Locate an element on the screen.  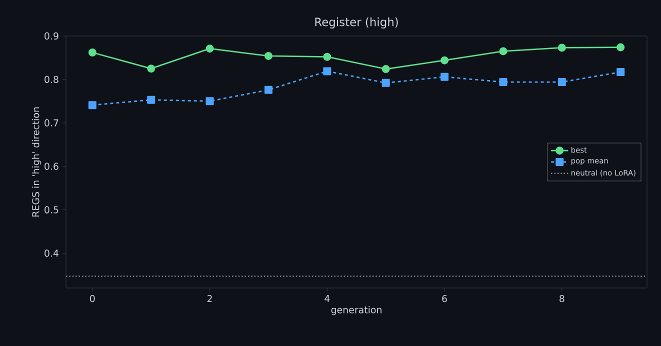
x-tick-label: 0 is located at coordinates (92, 298).